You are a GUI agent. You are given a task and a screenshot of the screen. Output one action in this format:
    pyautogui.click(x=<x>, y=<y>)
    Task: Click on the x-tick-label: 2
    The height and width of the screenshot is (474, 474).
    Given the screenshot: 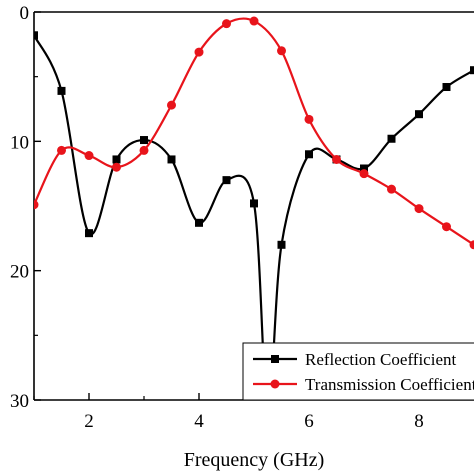 What is the action you would take?
    pyautogui.click(x=89, y=421)
    